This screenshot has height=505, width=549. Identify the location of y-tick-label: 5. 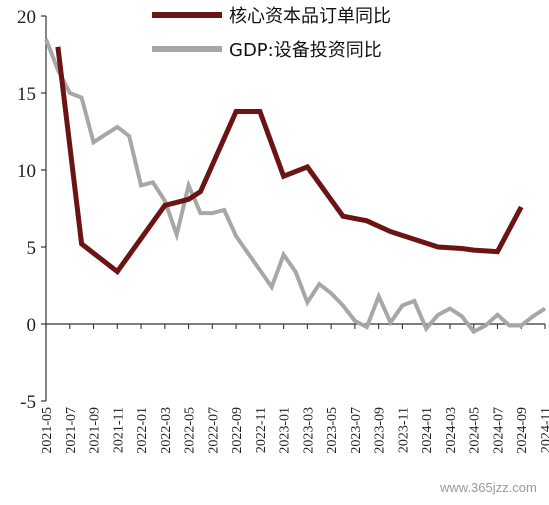
(32, 248).